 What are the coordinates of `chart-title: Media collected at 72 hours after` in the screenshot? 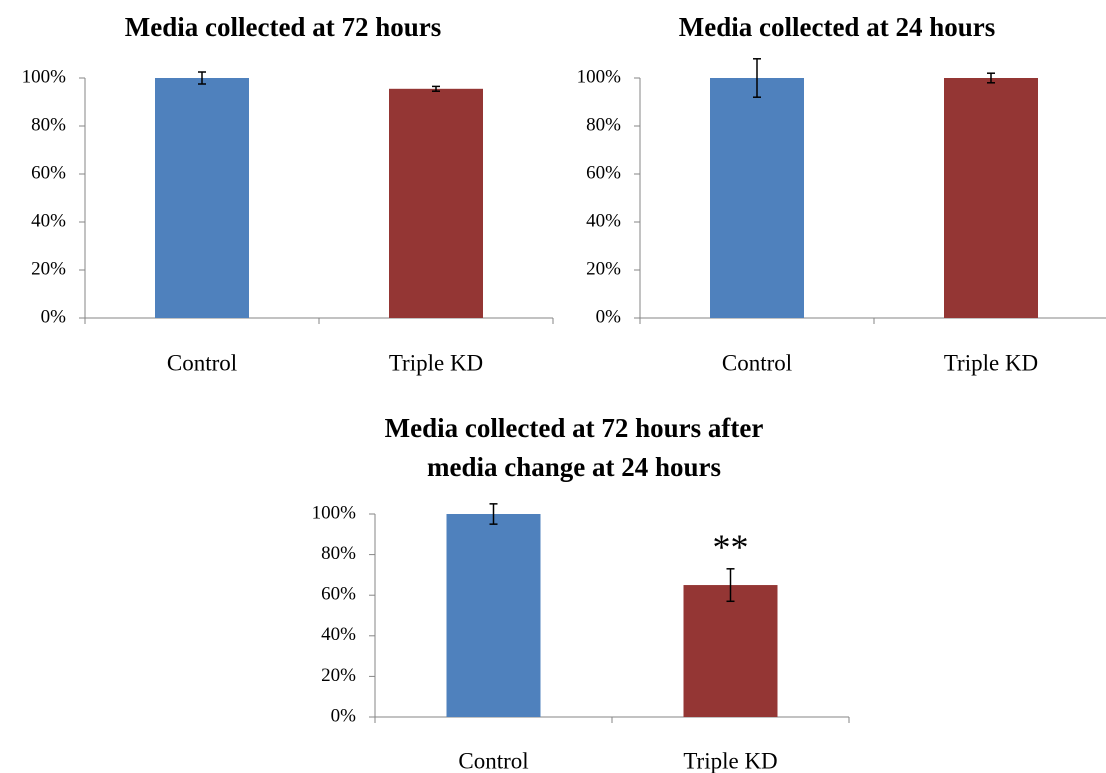 It's located at (574, 428).